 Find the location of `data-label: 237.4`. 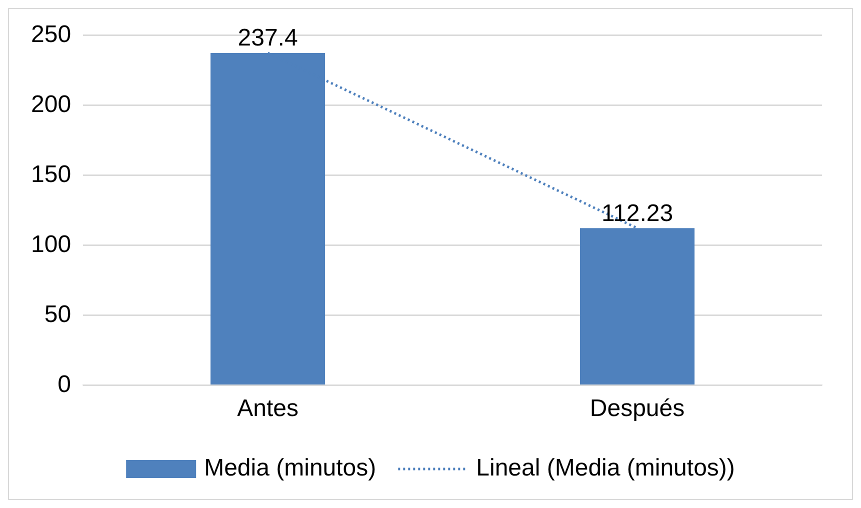

data-label: 237.4 is located at coordinates (268, 38).